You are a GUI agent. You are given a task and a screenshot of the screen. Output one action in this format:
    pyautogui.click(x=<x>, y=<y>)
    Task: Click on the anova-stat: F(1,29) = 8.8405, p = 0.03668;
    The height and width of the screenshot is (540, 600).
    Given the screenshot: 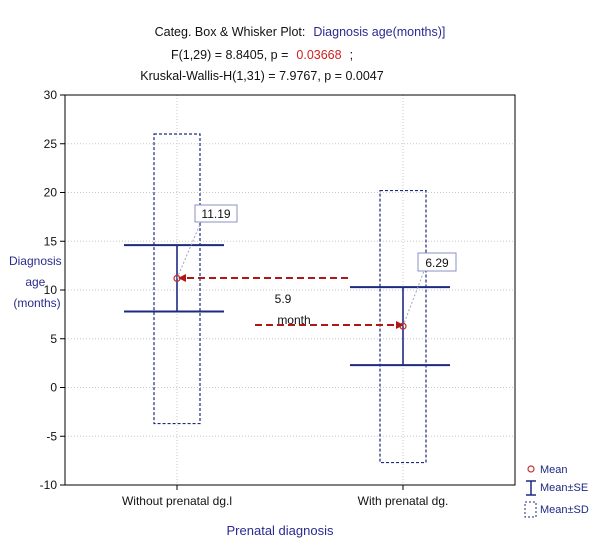 What is the action you would take?
    pyautogui.click(x=262, y=55)
    